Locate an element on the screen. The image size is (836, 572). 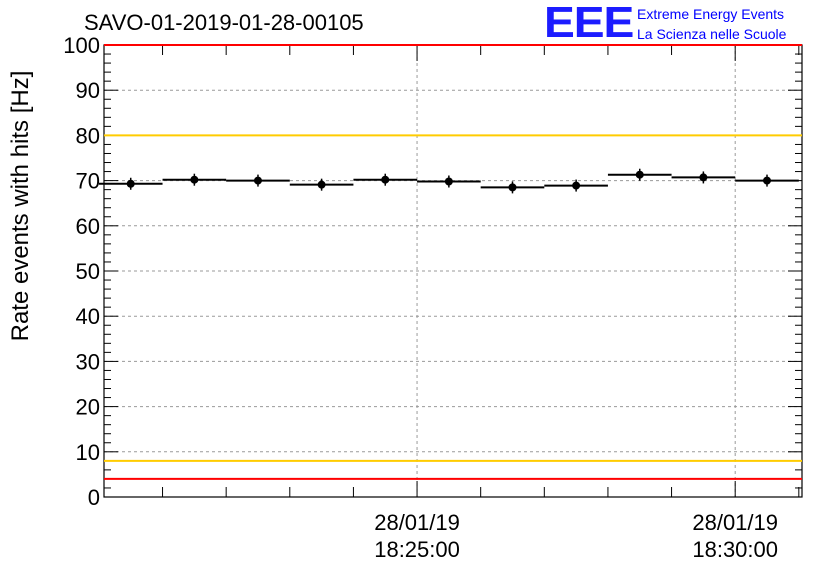
logo-line-1: Extreme Energy Events is located at coordinates (711, 14).